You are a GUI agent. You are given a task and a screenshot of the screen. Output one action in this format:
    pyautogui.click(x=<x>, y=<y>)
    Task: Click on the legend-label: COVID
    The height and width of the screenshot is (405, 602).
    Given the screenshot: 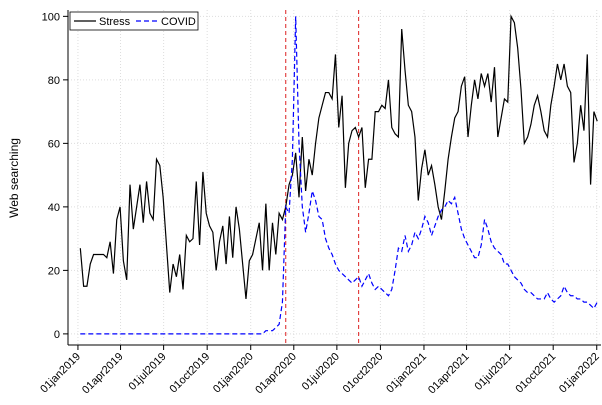 What is the action you would take?
    pyautogui.click(x=178, y=22)
    